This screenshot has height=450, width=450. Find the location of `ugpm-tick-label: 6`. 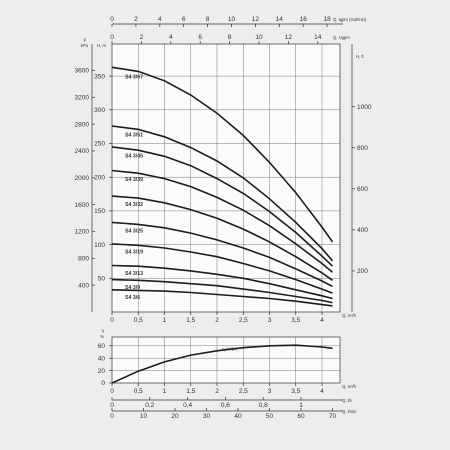

ugpm-tick-label: 6 is located at coordinates (200, 37).